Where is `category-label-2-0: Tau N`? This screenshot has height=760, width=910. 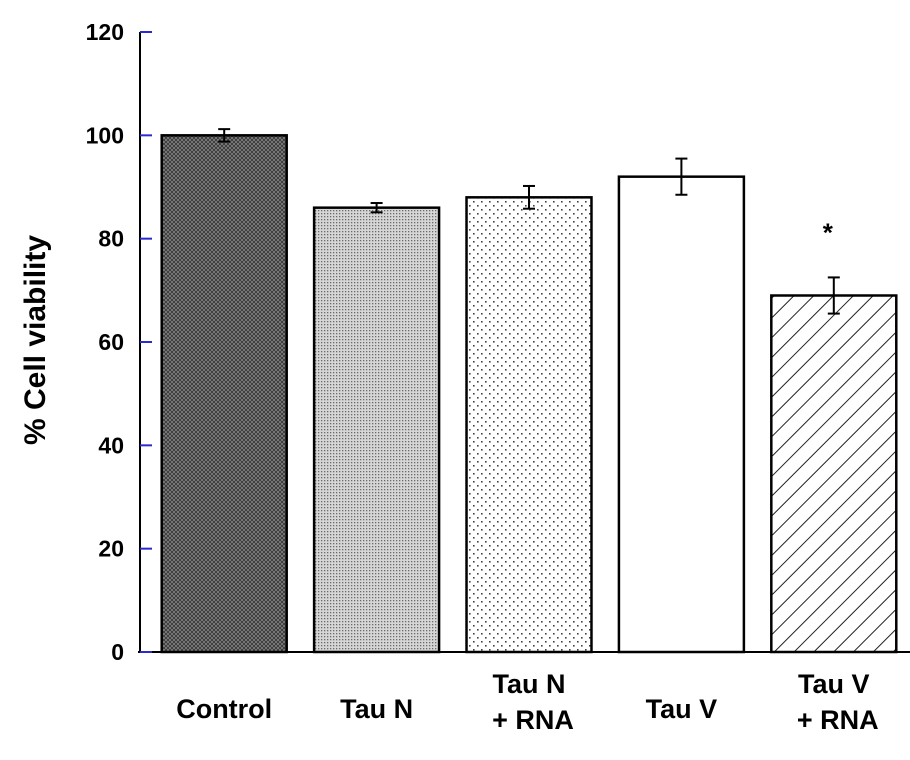
category-label-2-0: Tau N is located at coordinates (529, 684).